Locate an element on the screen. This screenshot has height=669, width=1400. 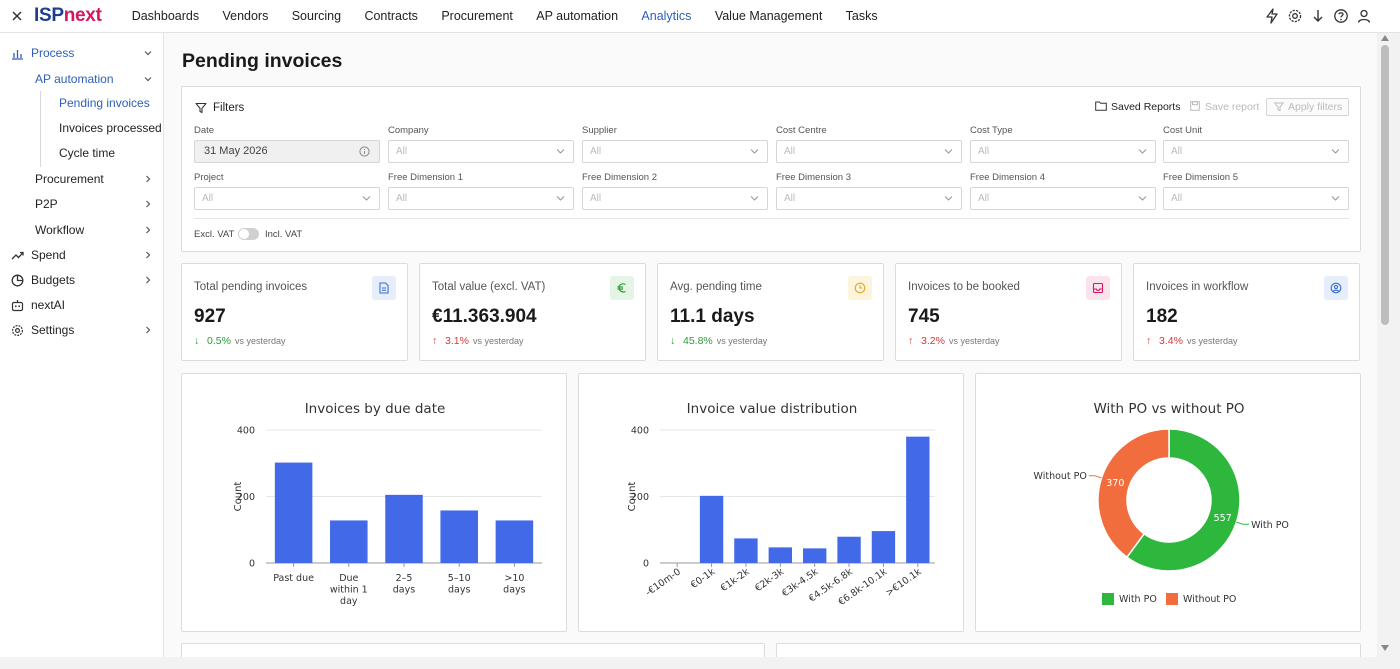
kpi-value: 745 is located at coordinates (924, 316).